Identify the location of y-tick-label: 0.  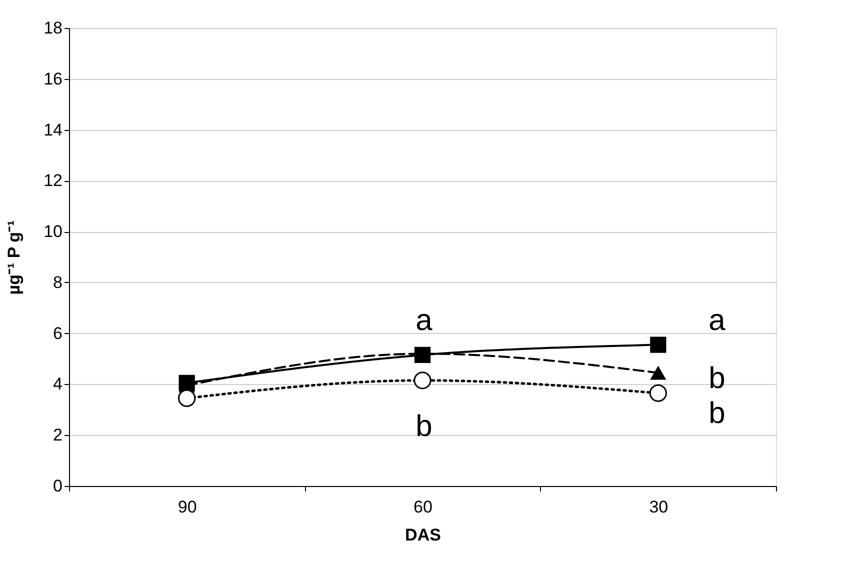
(57, 486).